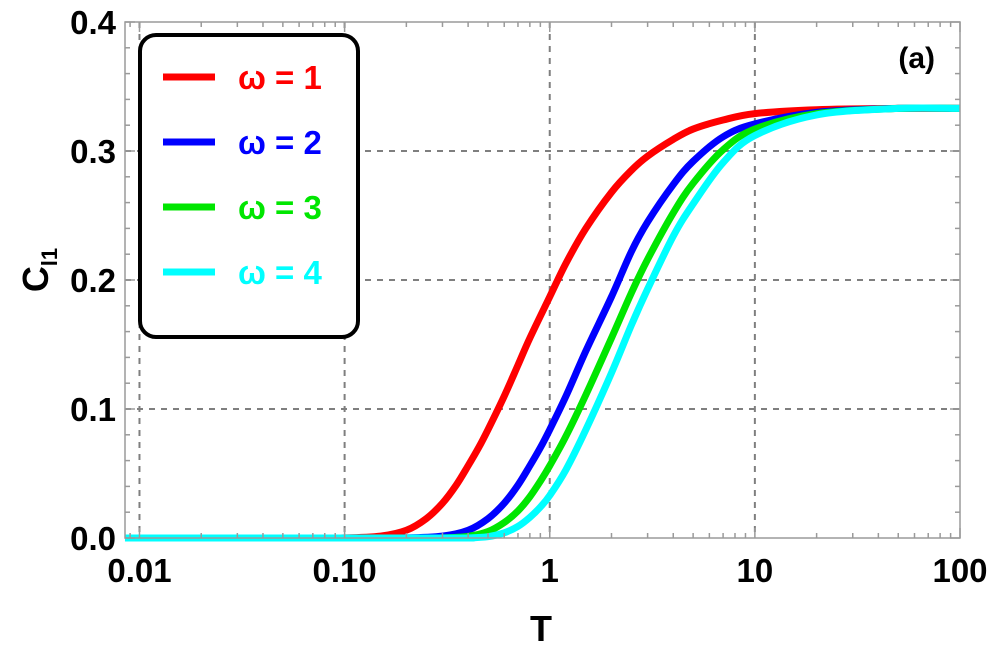 This screenshot has width=996, height=657. I want to click on legend-label-1: ω = 1, so click(280, 77).